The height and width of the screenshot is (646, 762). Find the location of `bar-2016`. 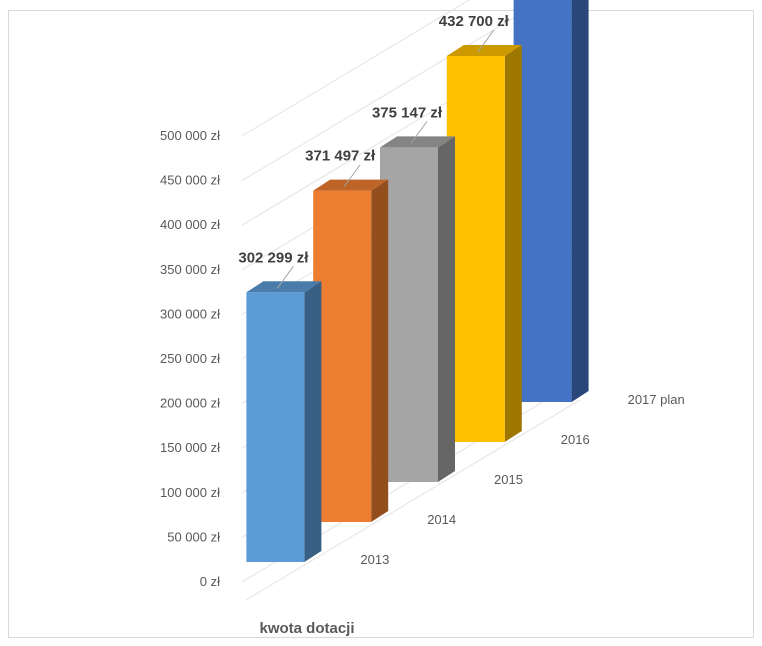

bar-2016 is located at coordinates (484, 243).